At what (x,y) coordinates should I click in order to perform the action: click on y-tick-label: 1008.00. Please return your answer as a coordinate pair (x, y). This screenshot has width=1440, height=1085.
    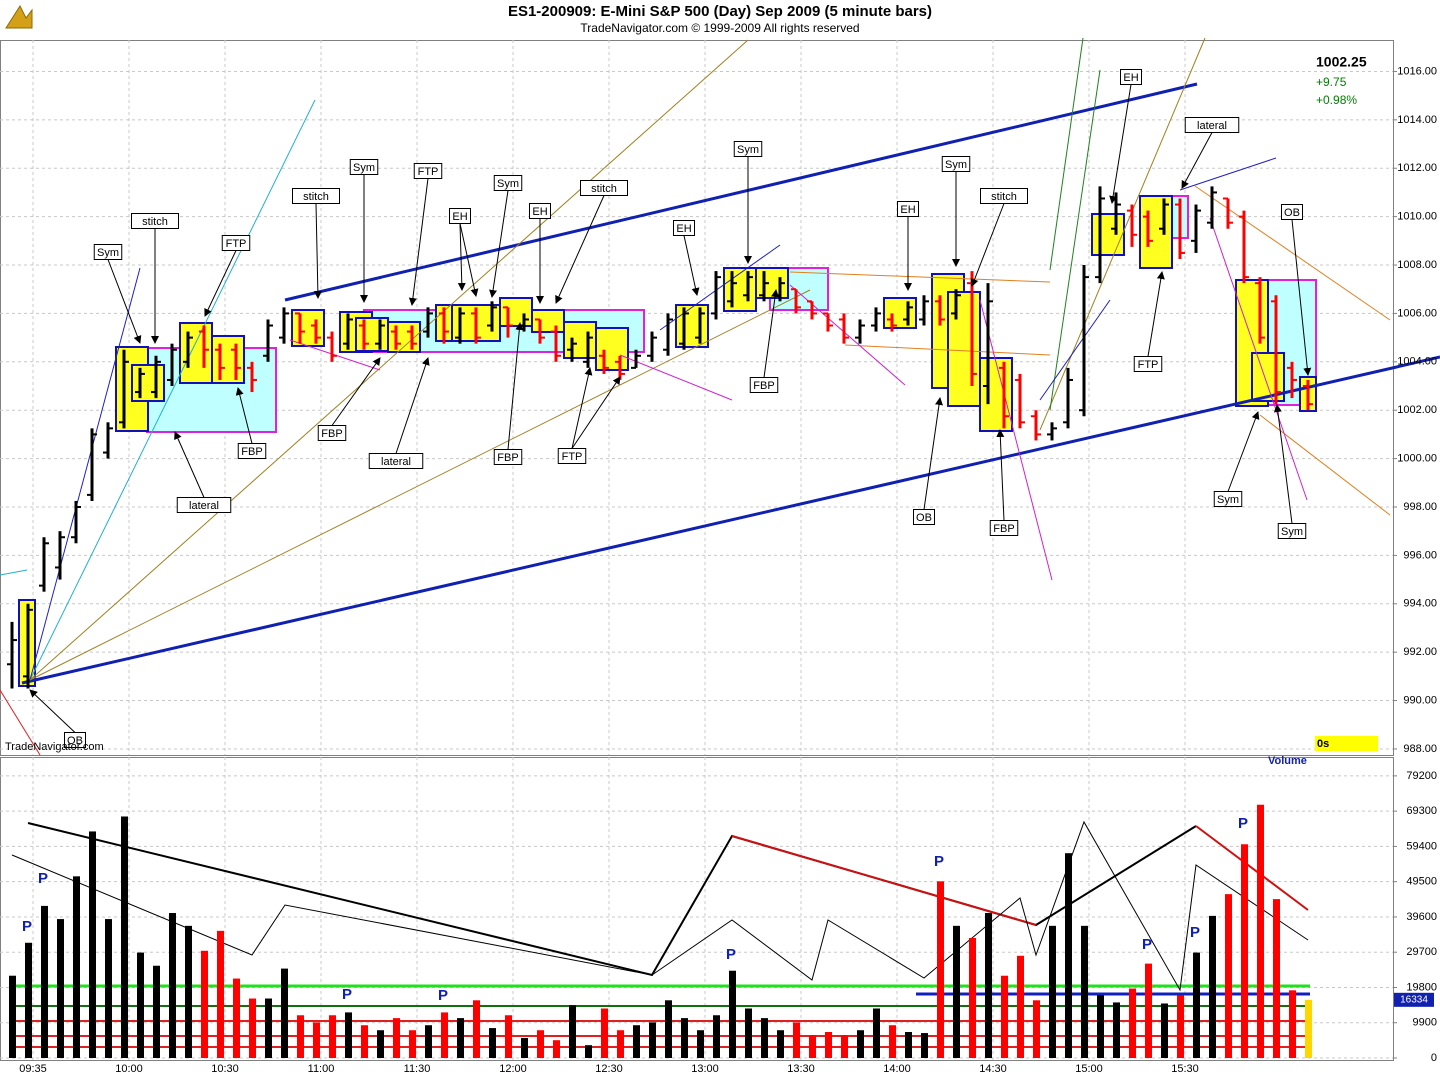
    Looking at the image, I should click on (1417, 265).